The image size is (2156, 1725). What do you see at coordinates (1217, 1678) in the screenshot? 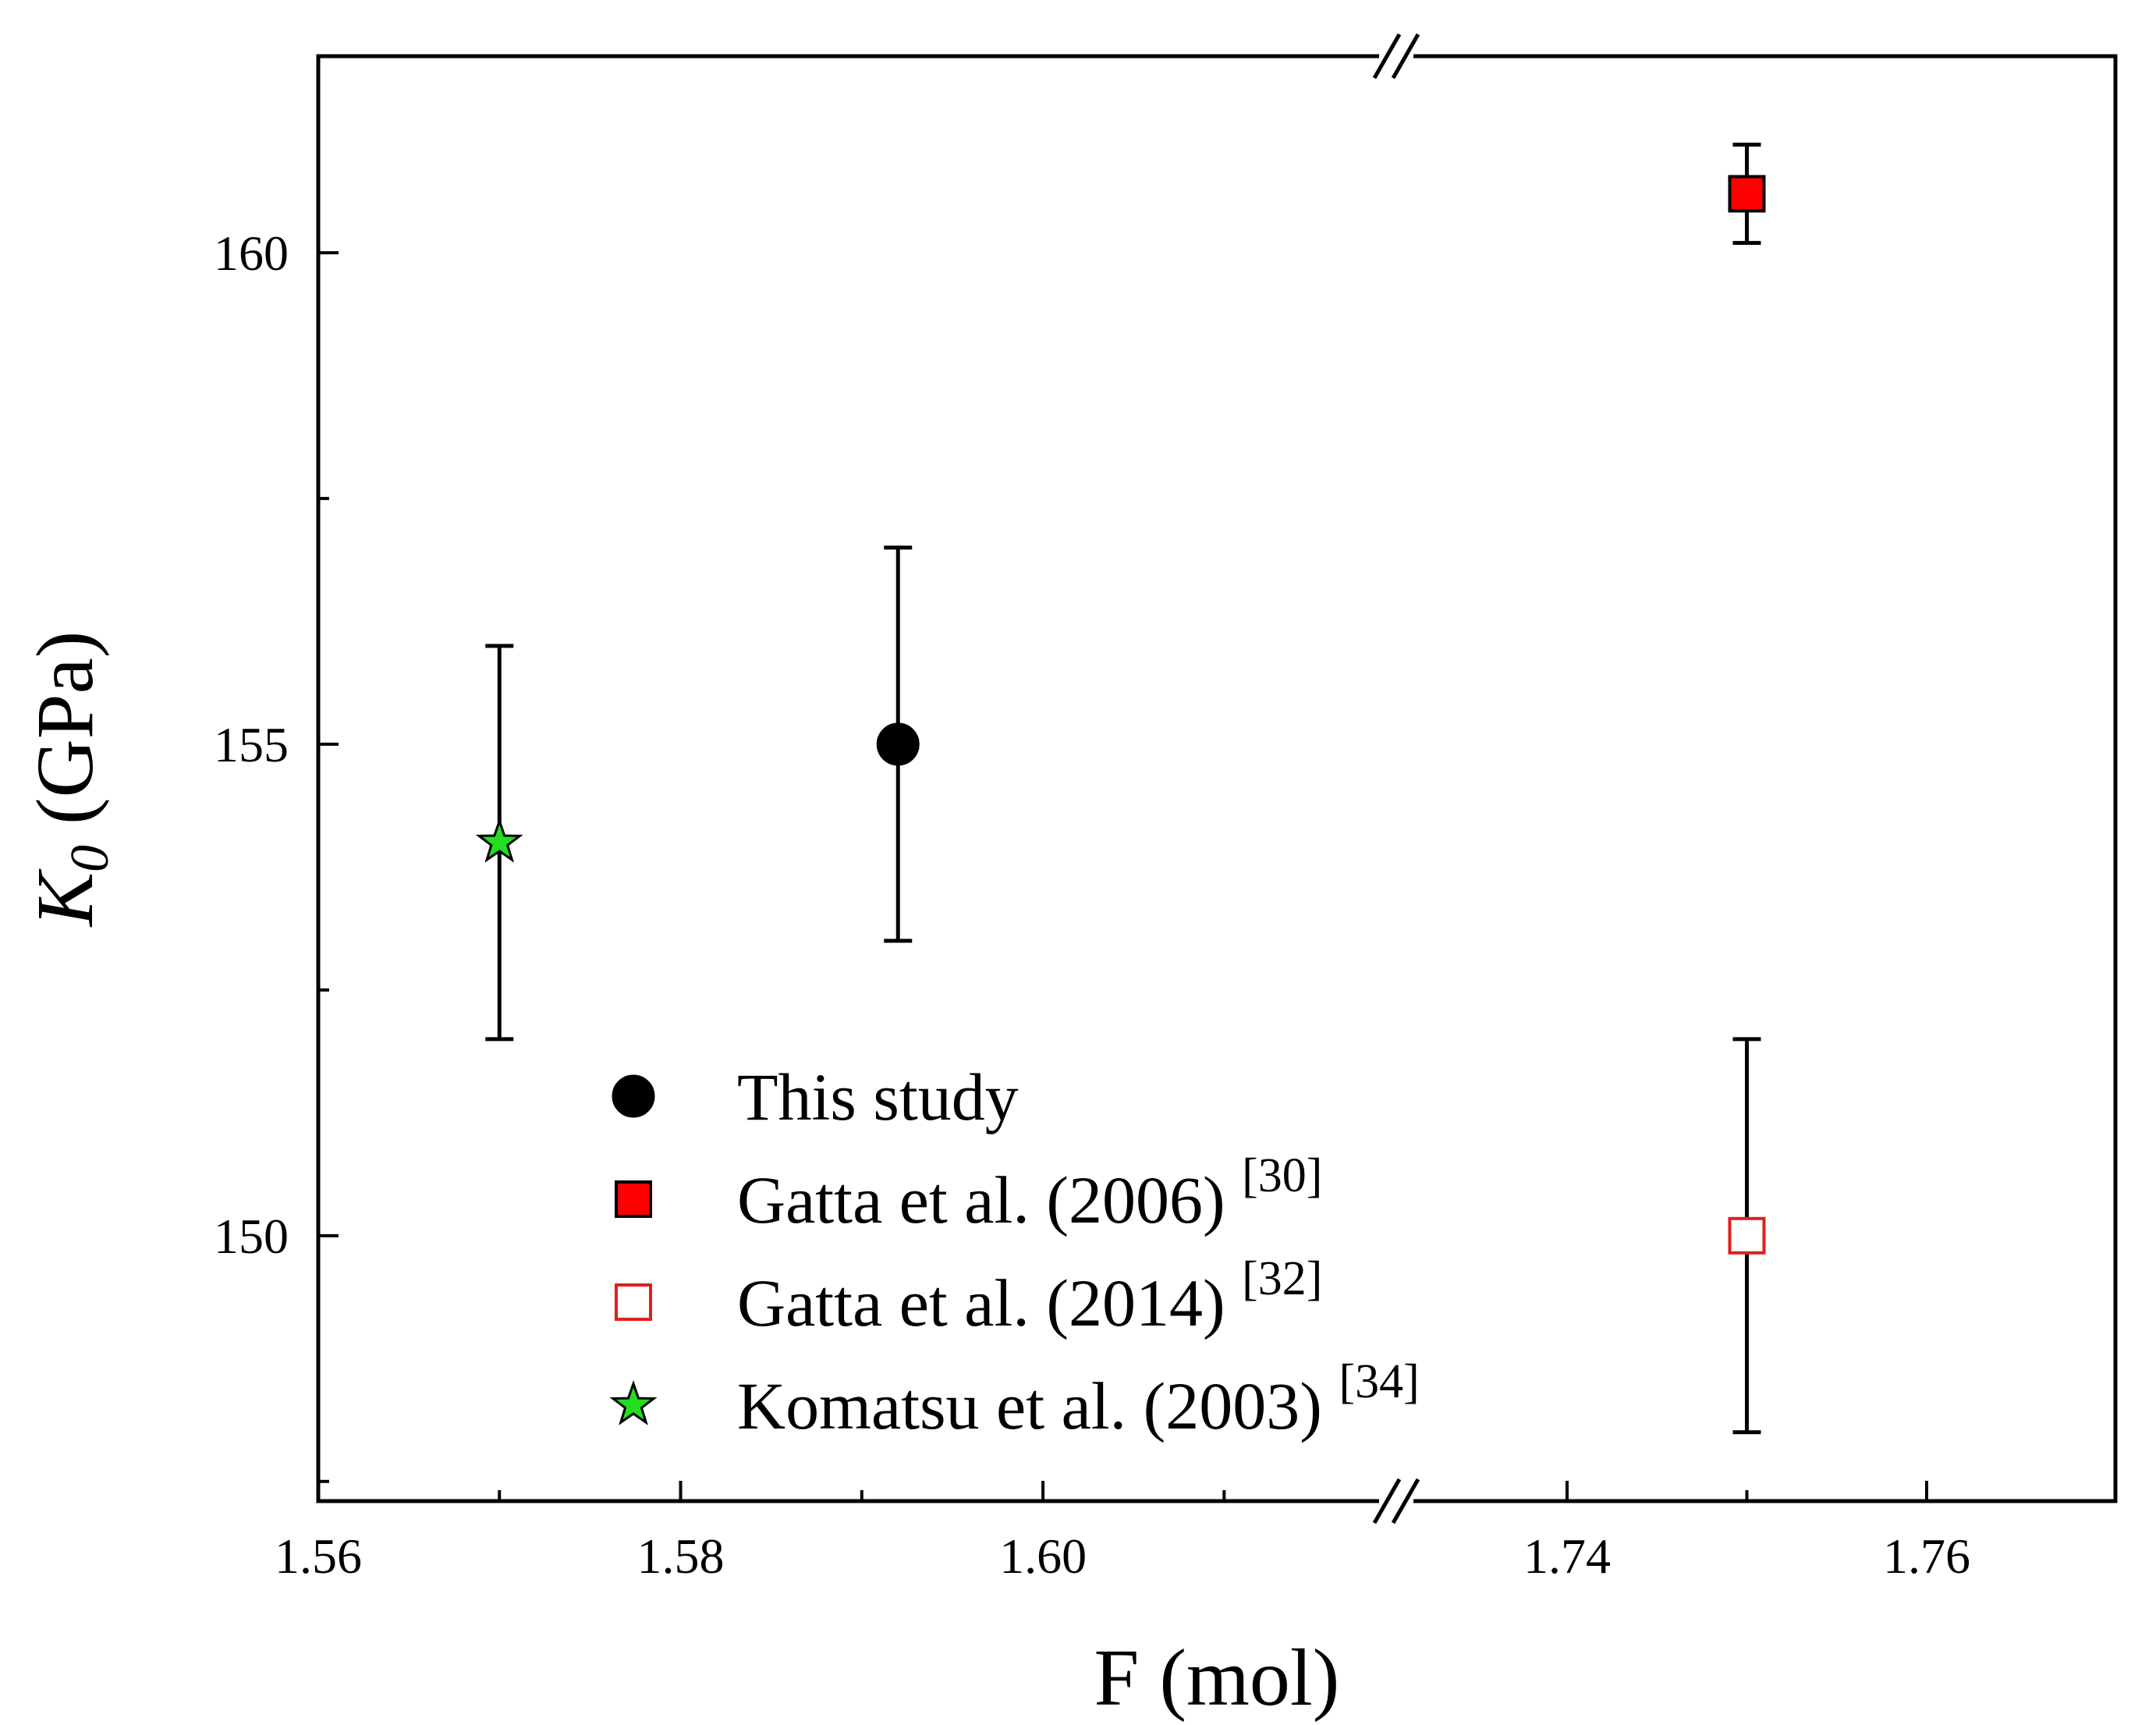
I see `x-axis-title: F (mol)` at bounding box center [1217, 1678].